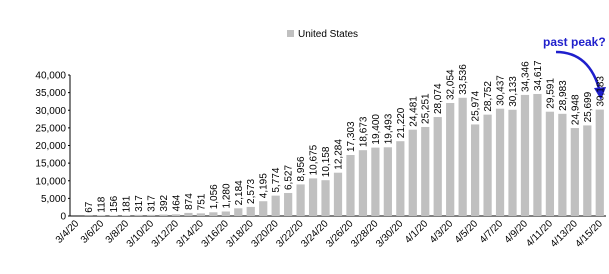  What do you see at coordinates (525, 76) in the screenshot?
I see `value-label: 34,346` at bounding box center [525, 76].